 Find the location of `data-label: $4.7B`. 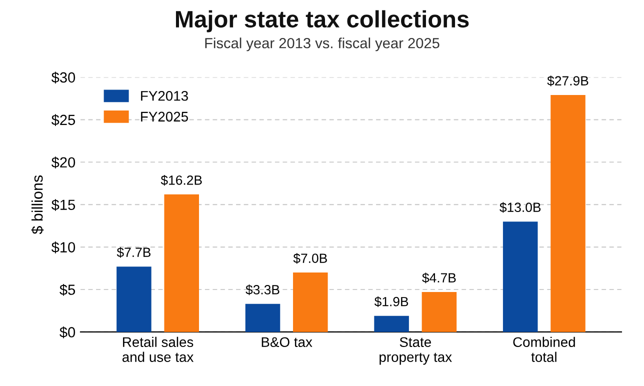

data-label: $4.7B is located at coordinates (439, 278).